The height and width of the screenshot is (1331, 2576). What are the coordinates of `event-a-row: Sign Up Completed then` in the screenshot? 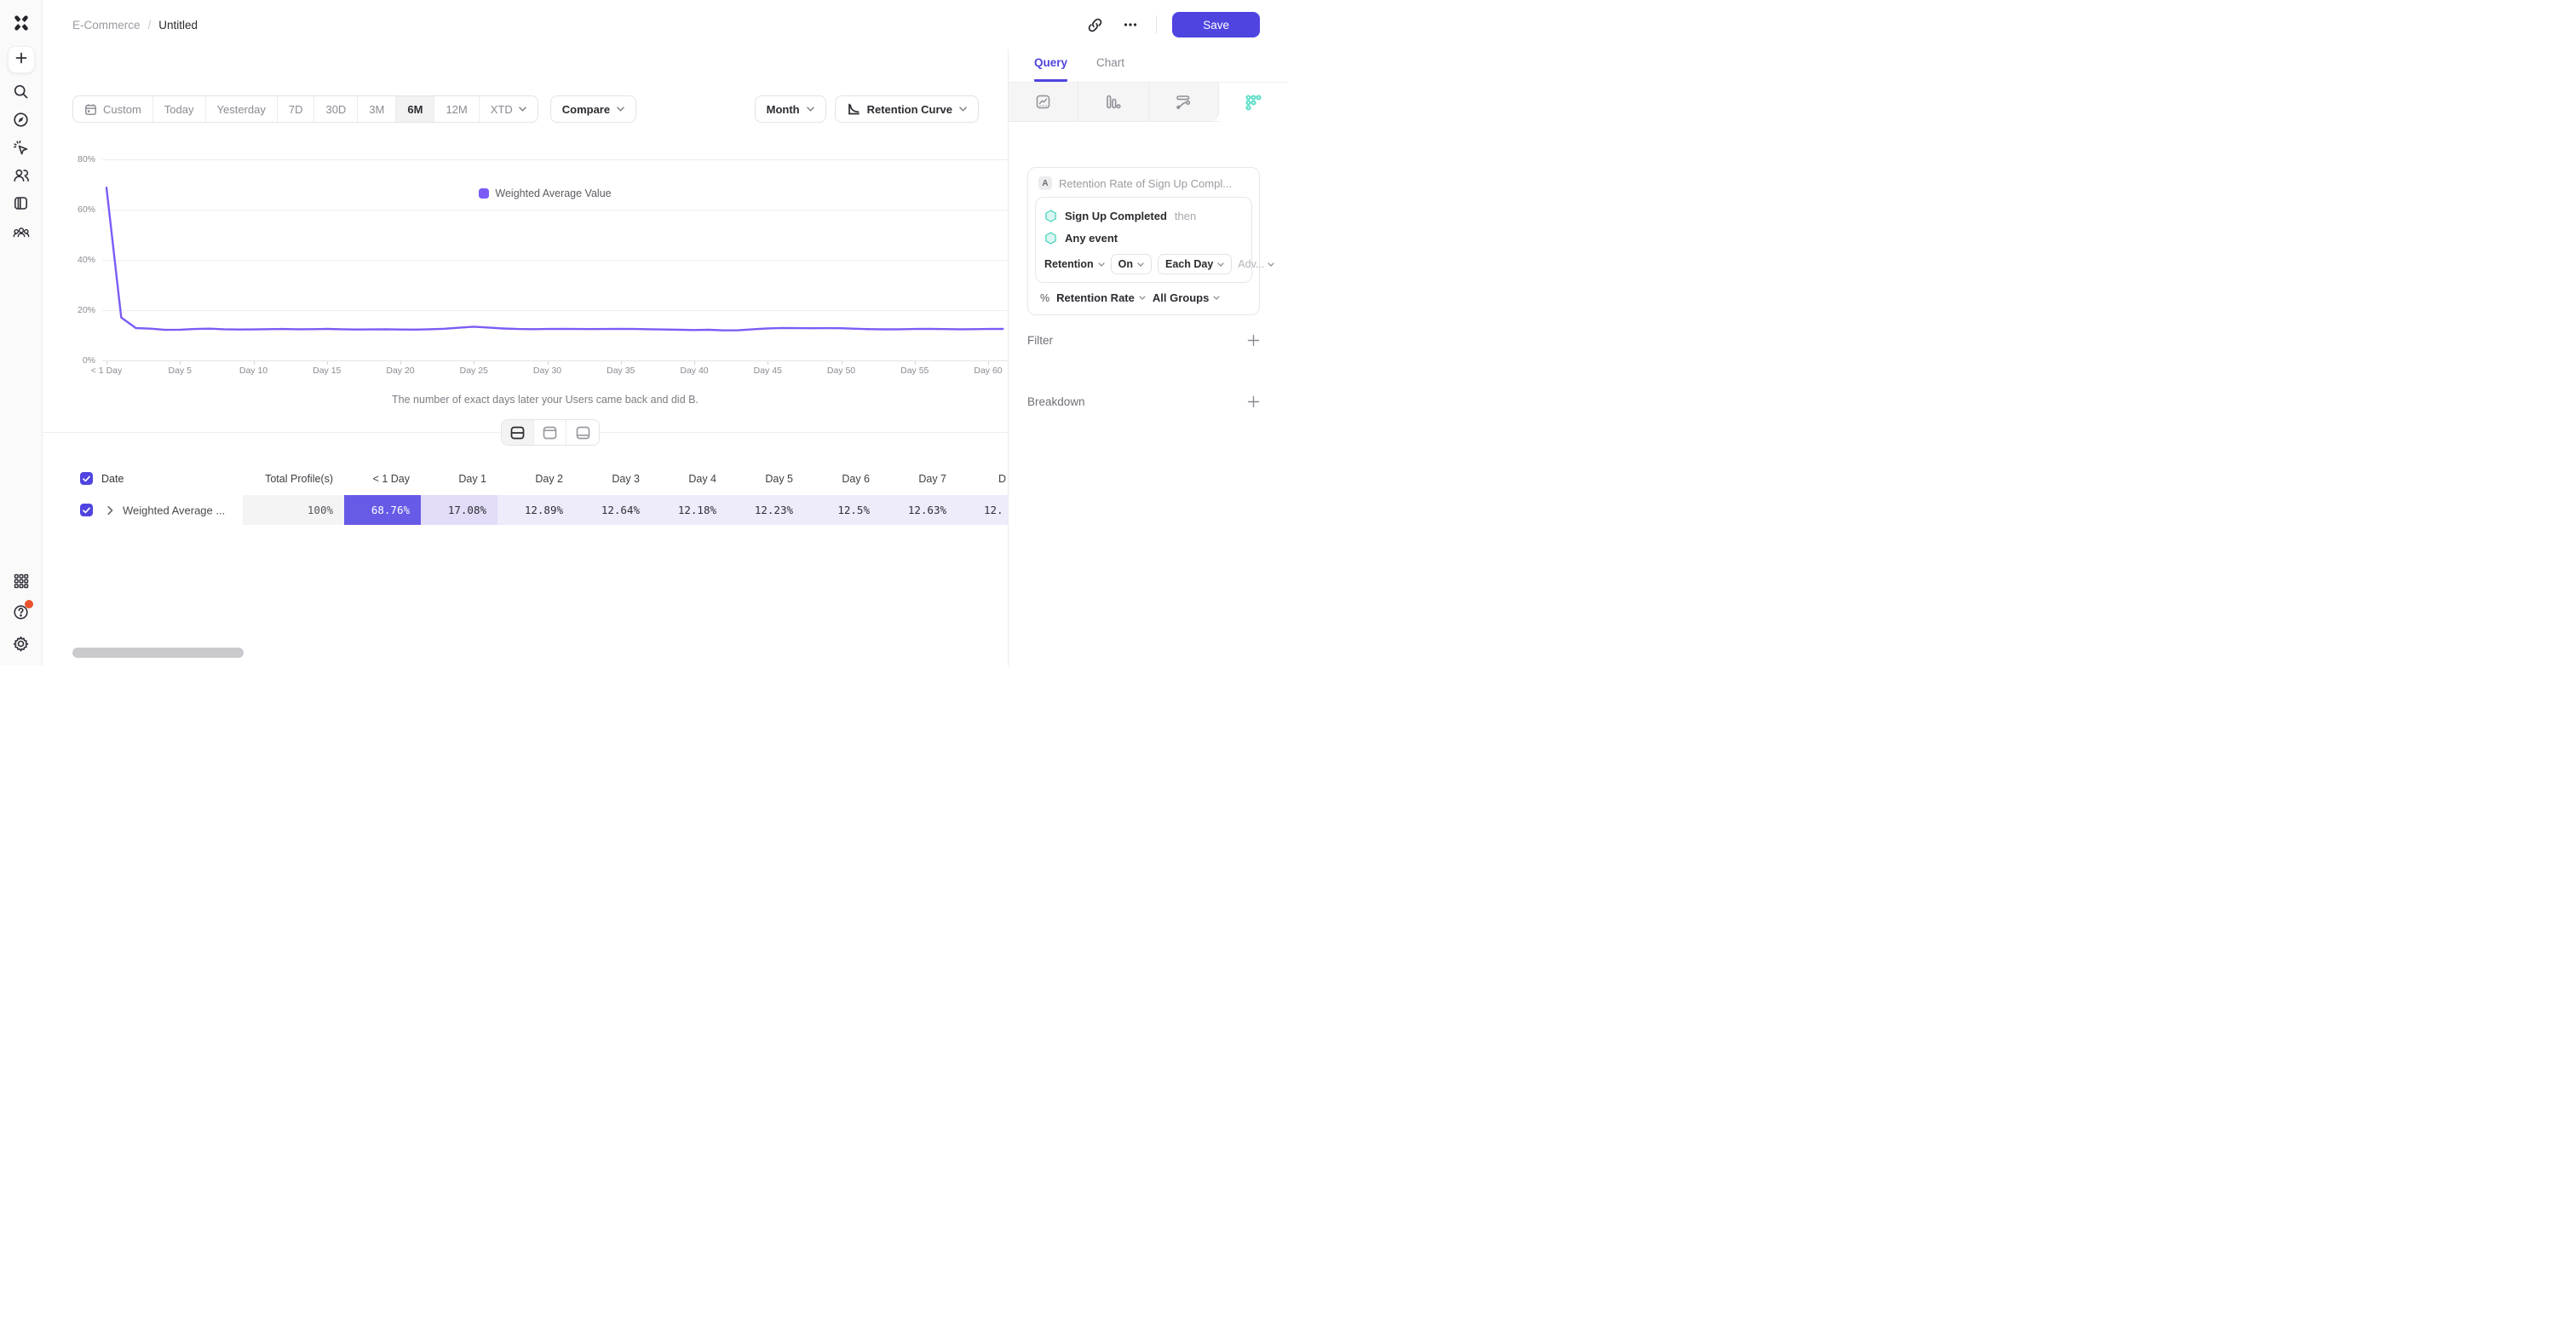 It's located at (1144, 216).